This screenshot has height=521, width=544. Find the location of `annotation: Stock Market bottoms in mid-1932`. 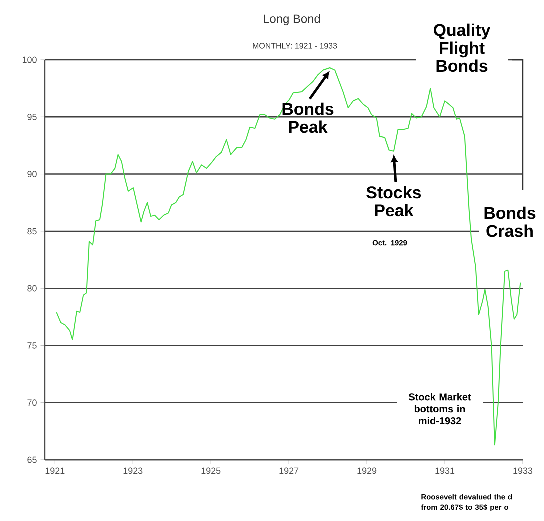

annotation: Stock Market bottoms in mid-1932 is located at coordinates (440, 409).